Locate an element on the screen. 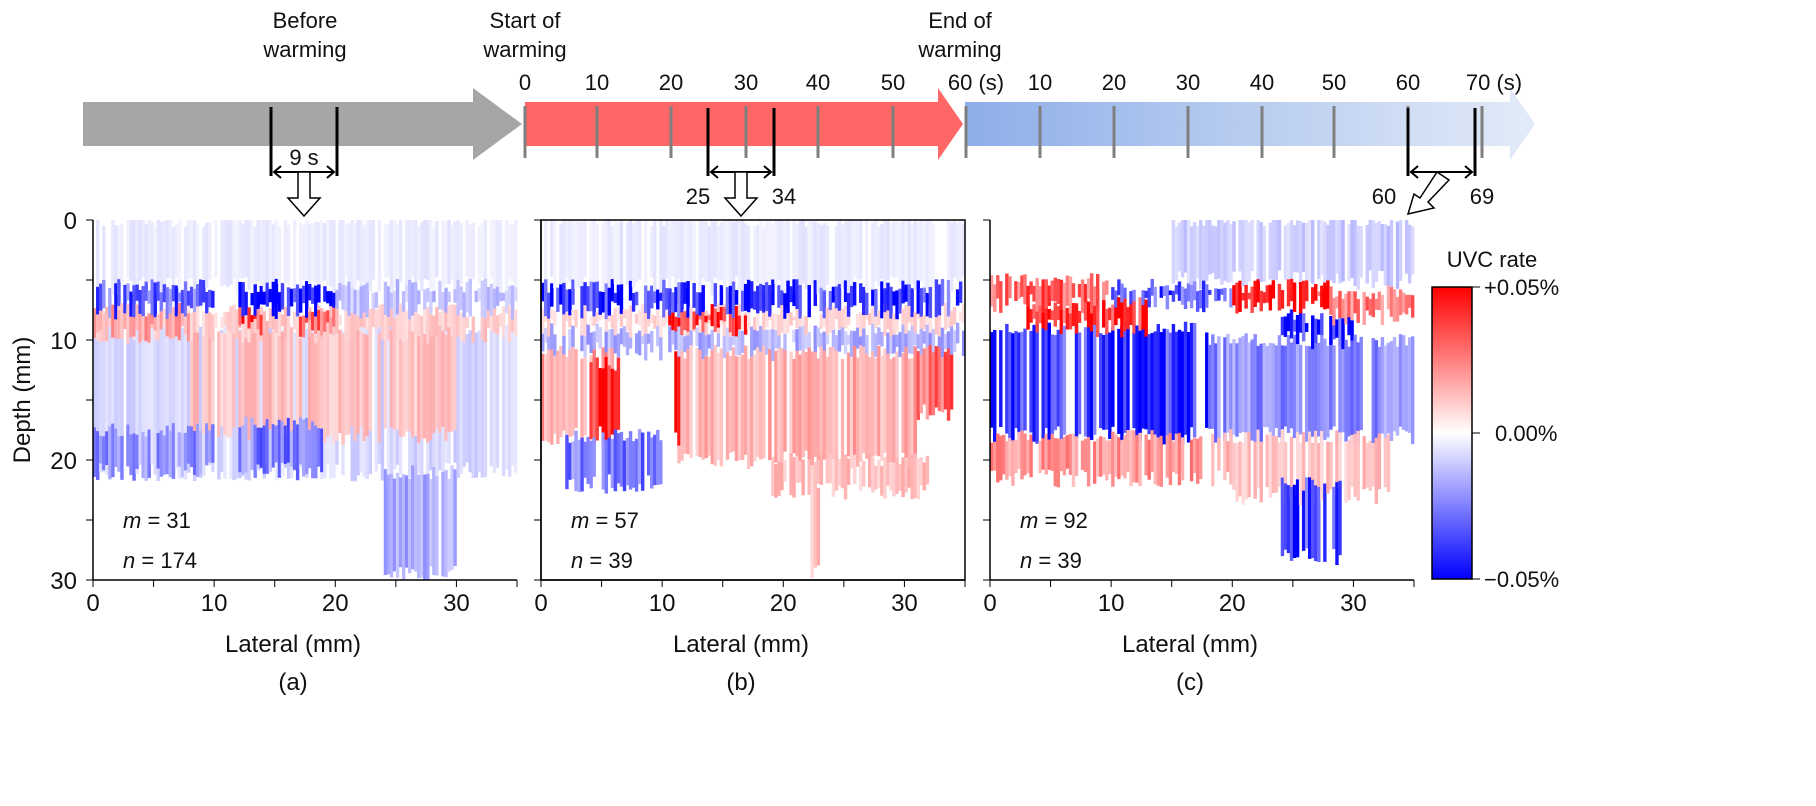 The width and height of the screenshot is (1816, 806). before-warming-label-2: warming is located at coordinates (304, 49).